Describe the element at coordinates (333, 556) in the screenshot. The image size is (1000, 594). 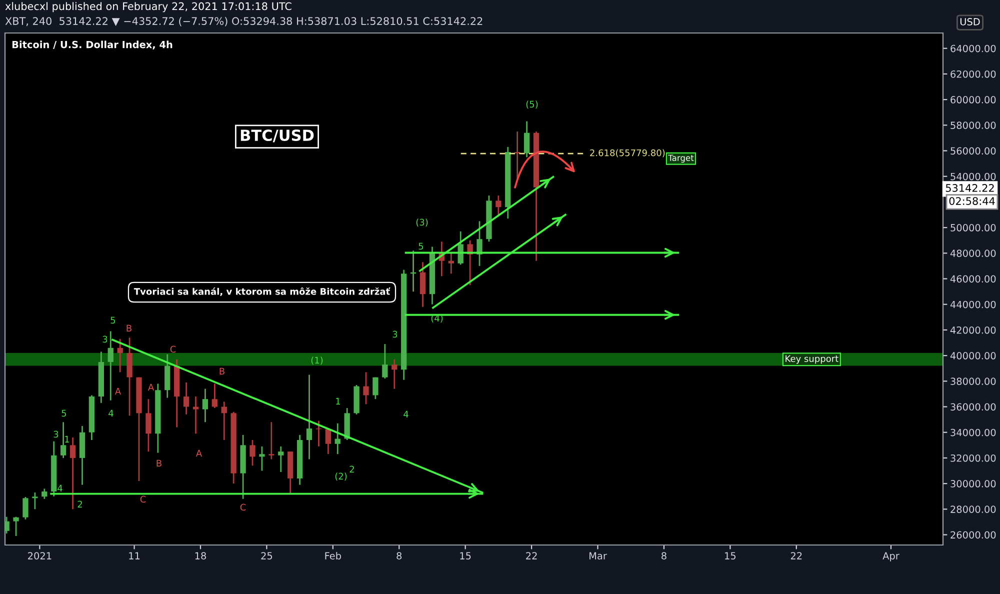
I see `x-tick-label: Feb` at that location.